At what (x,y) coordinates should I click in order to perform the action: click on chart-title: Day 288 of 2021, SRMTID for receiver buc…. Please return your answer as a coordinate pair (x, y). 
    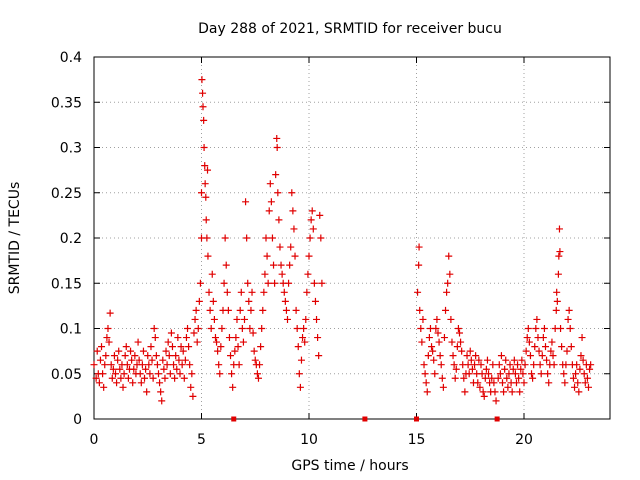
    Looking at the image, I should click on (350, 29).